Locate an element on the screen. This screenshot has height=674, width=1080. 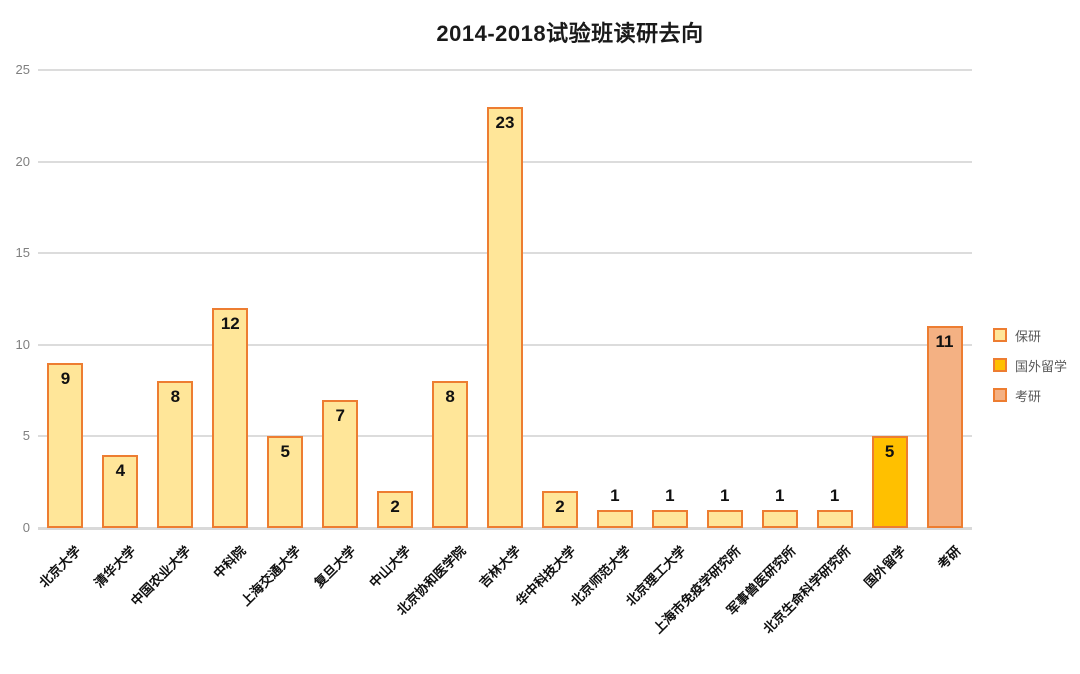
bar-value-label: 7 is located at coordinates (340, 415).